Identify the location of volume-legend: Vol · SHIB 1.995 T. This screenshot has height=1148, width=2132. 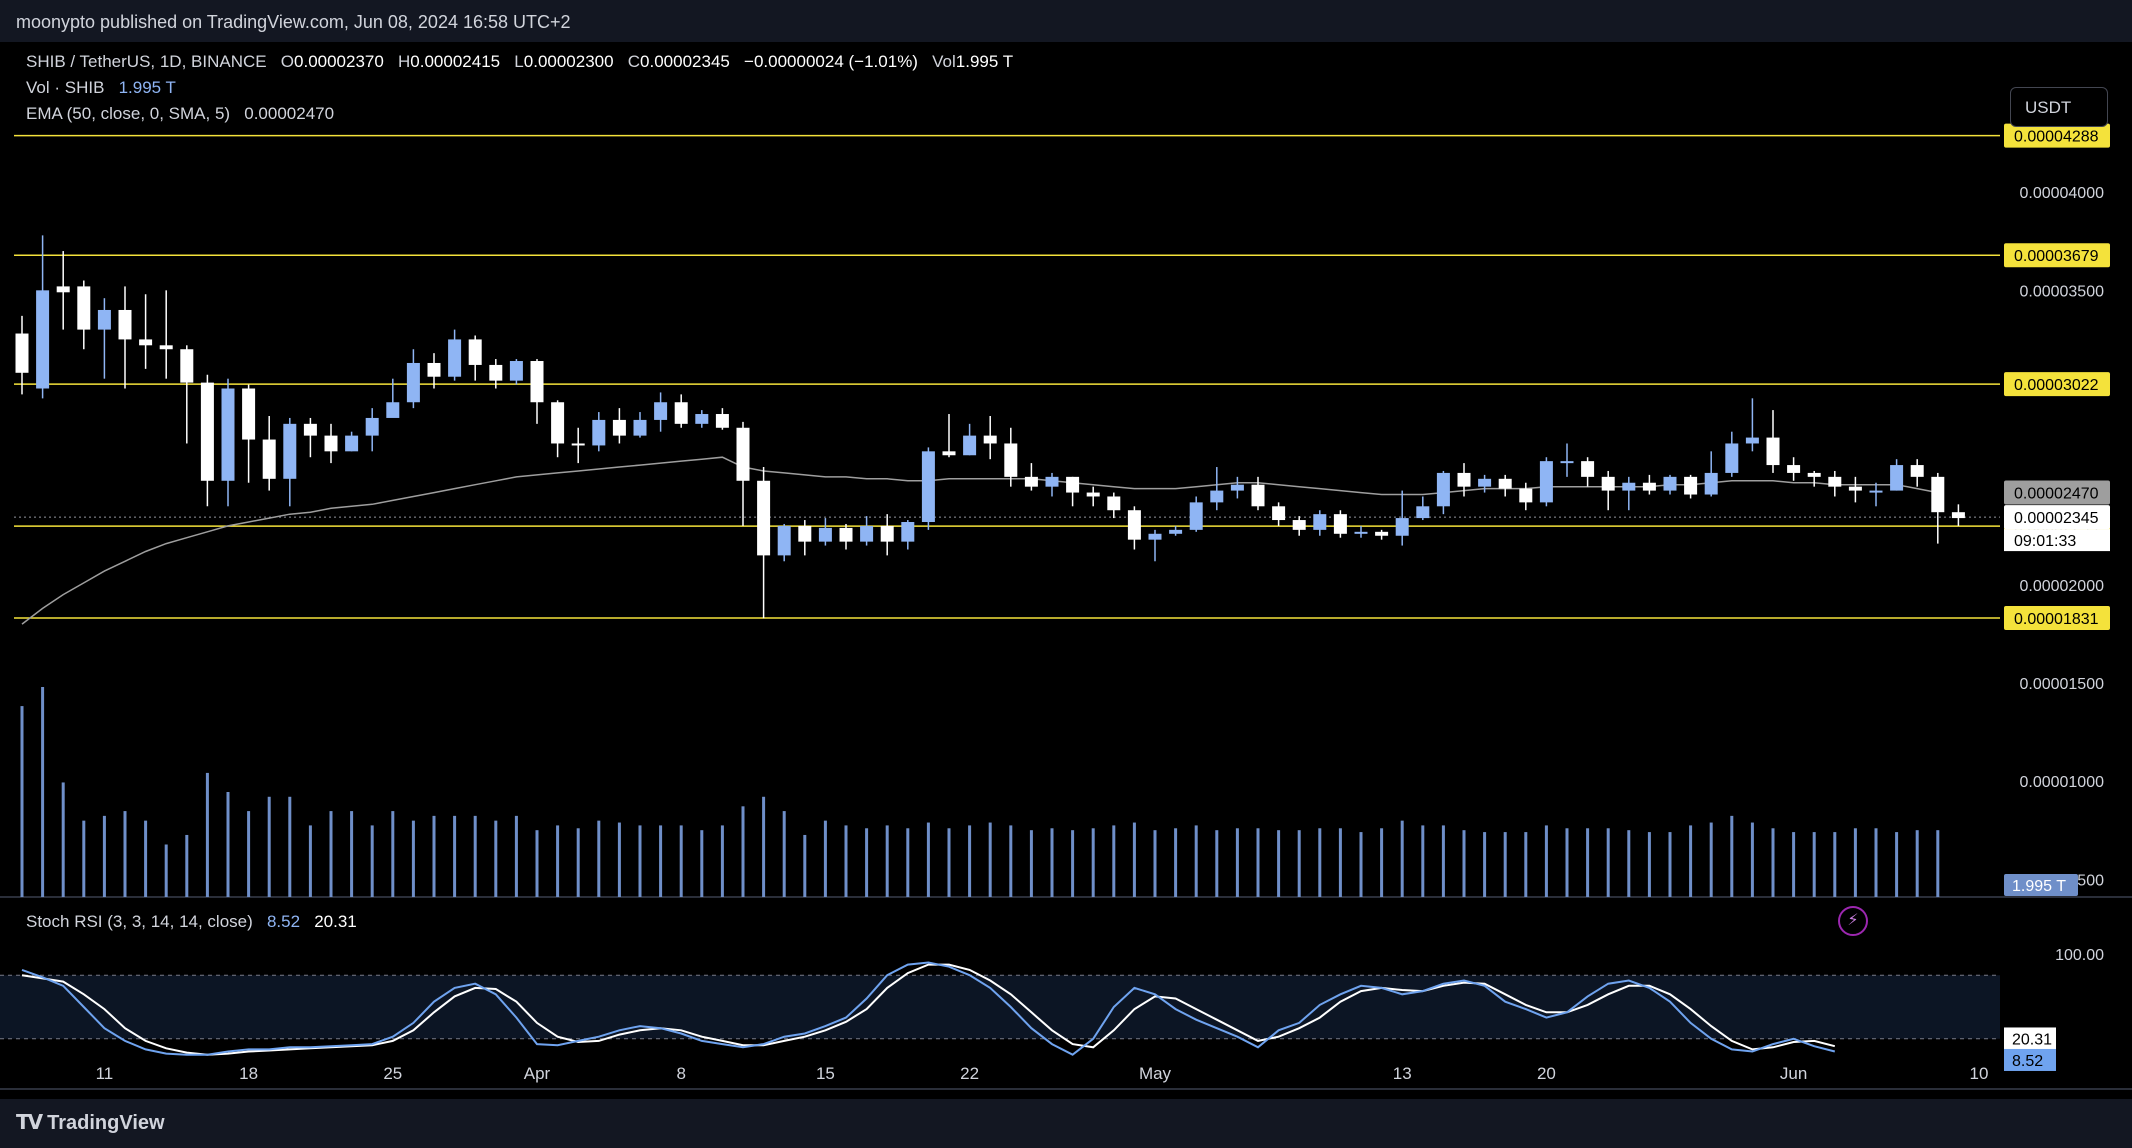
(101, 88).